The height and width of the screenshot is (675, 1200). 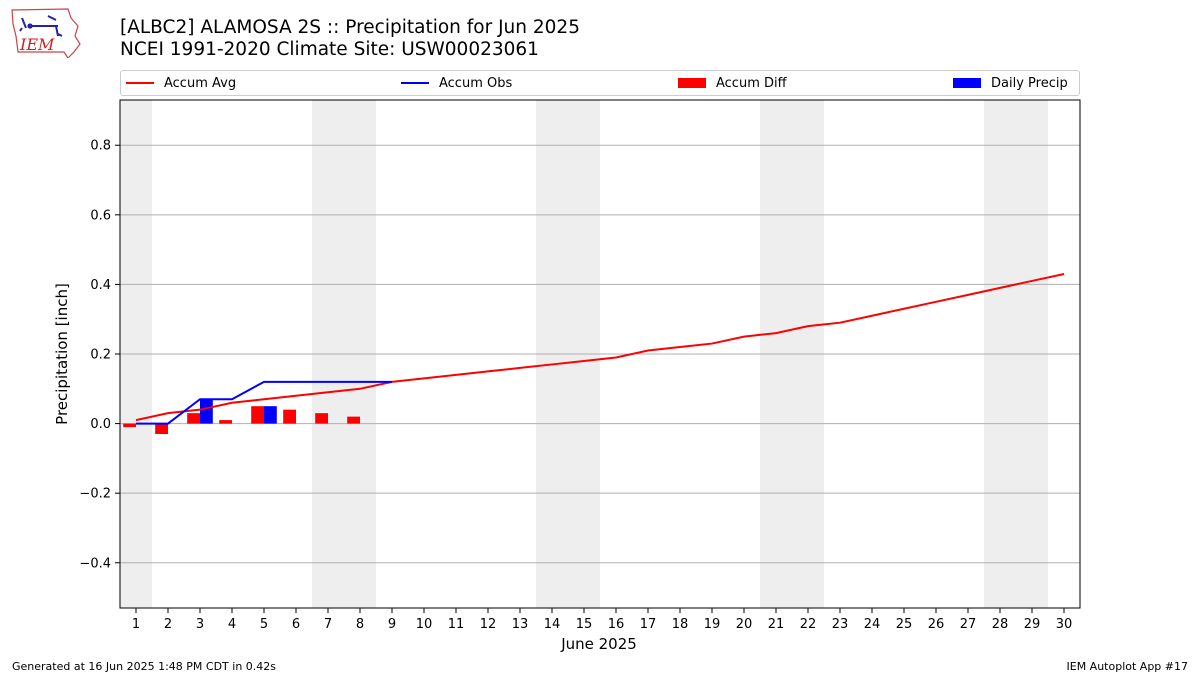 What do you see at coordinates (424, 624) in the screenshot?
I see `x-tick-label: 10` at bounding box center [424, 624].